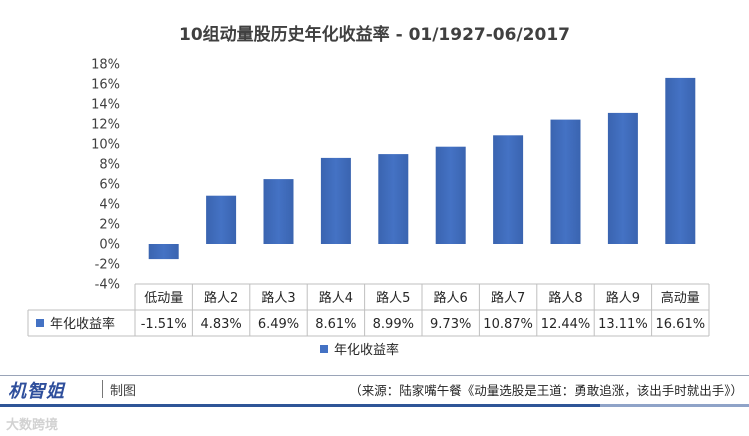  Describe the element at coordinates (163, 252) in the screenshot. I see `bar-低动量` at that location.